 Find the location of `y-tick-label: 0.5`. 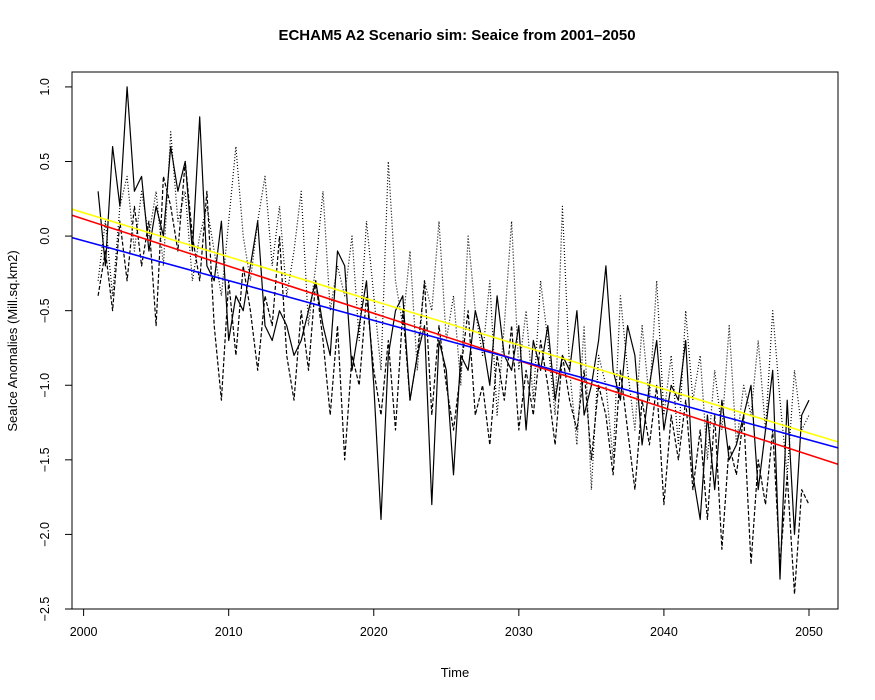

y-tick-label: 0.5 is located at coordinates (45, 161).